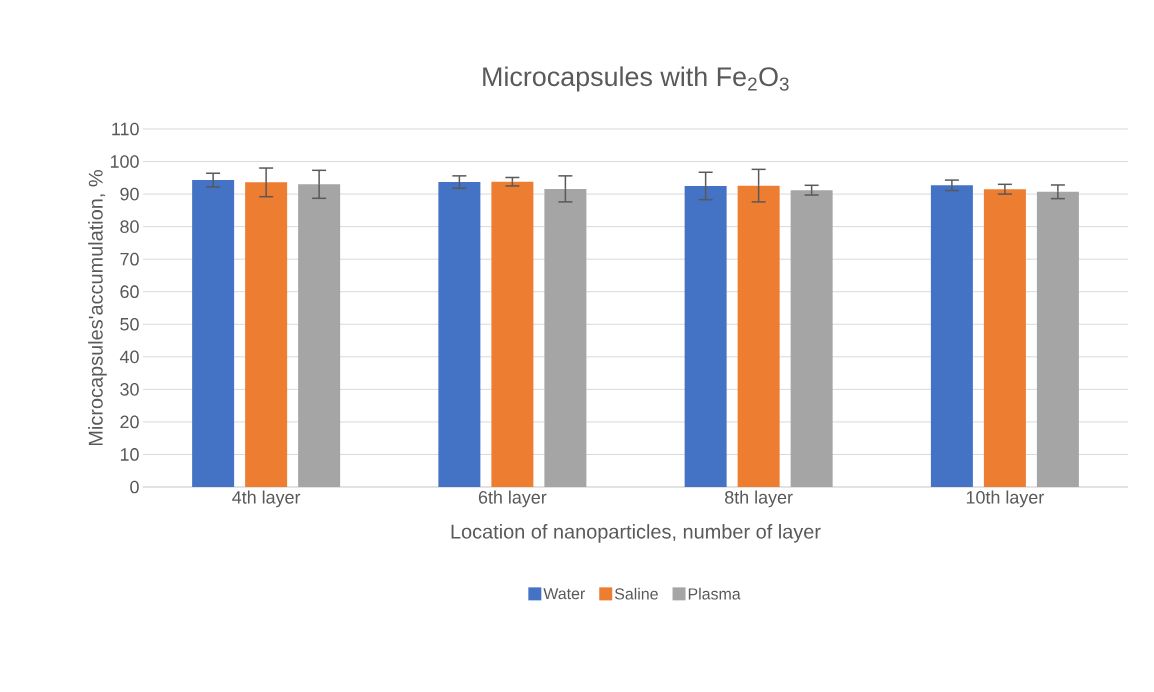 This screenshot has height=692, width=1154. Describe the element at coordinates (129, 292) in the screenshot. I see `y-tick-label: 60` at that location.